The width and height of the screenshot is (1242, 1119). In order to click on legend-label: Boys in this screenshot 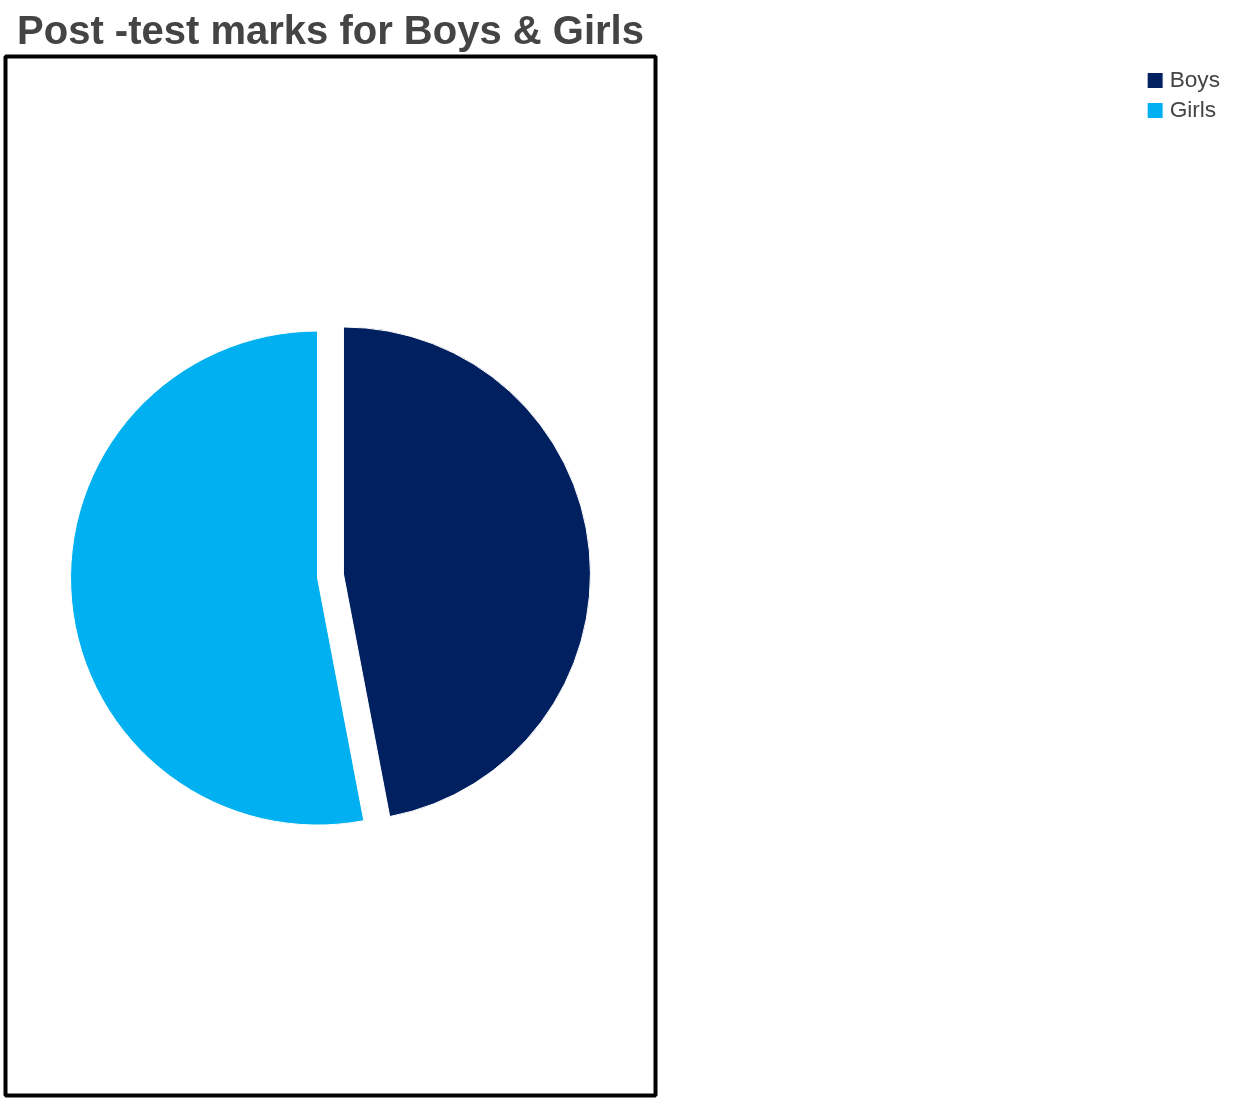, I will do `click(1194, 79)`.